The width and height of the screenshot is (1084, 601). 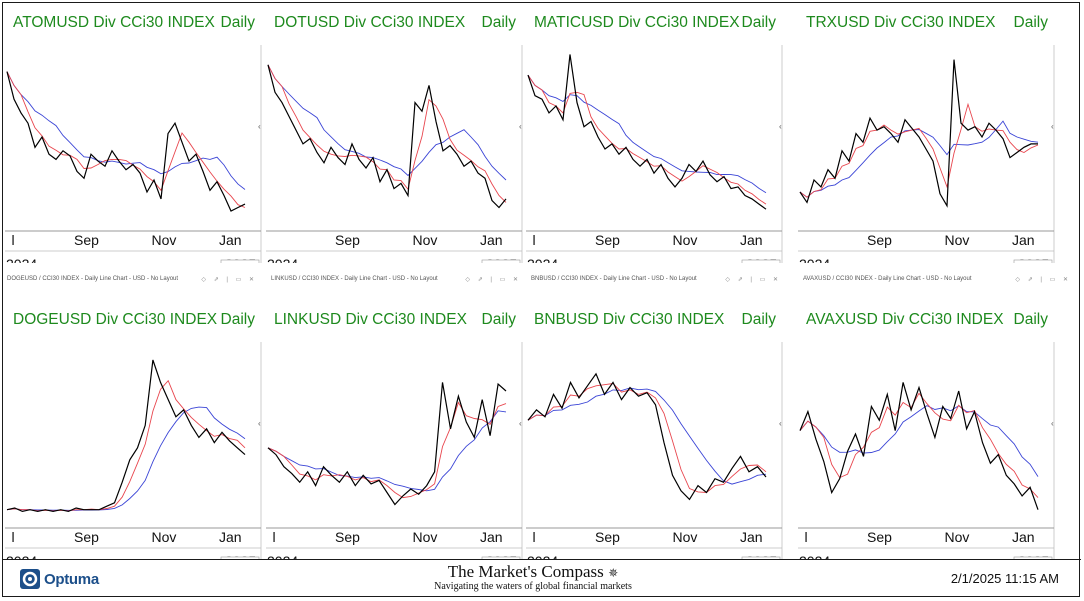 What do you see at coordinates (629, 319) in the screenshot?
I see `chart-title: BNBUSD Div CCi30 INDEX` at bounding box center [629, 319].